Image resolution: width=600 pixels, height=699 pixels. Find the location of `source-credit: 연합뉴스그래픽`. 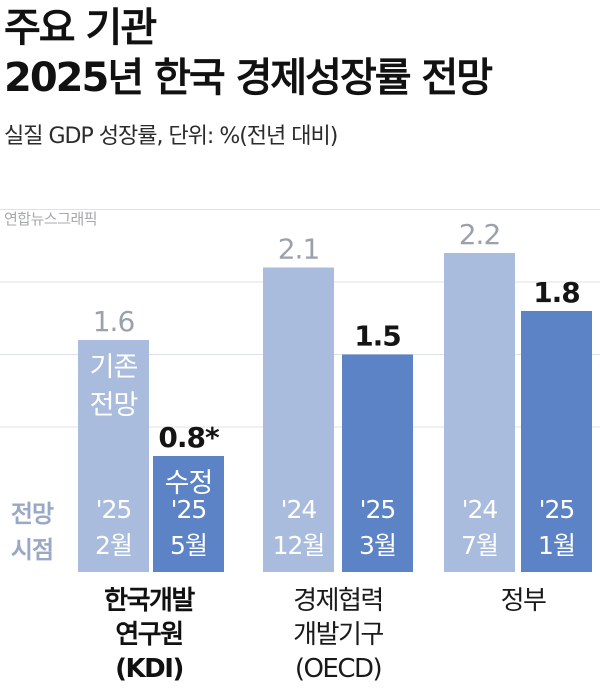

source-credit: 연합뉴스그래픽 is located at coordinates (51, 219).